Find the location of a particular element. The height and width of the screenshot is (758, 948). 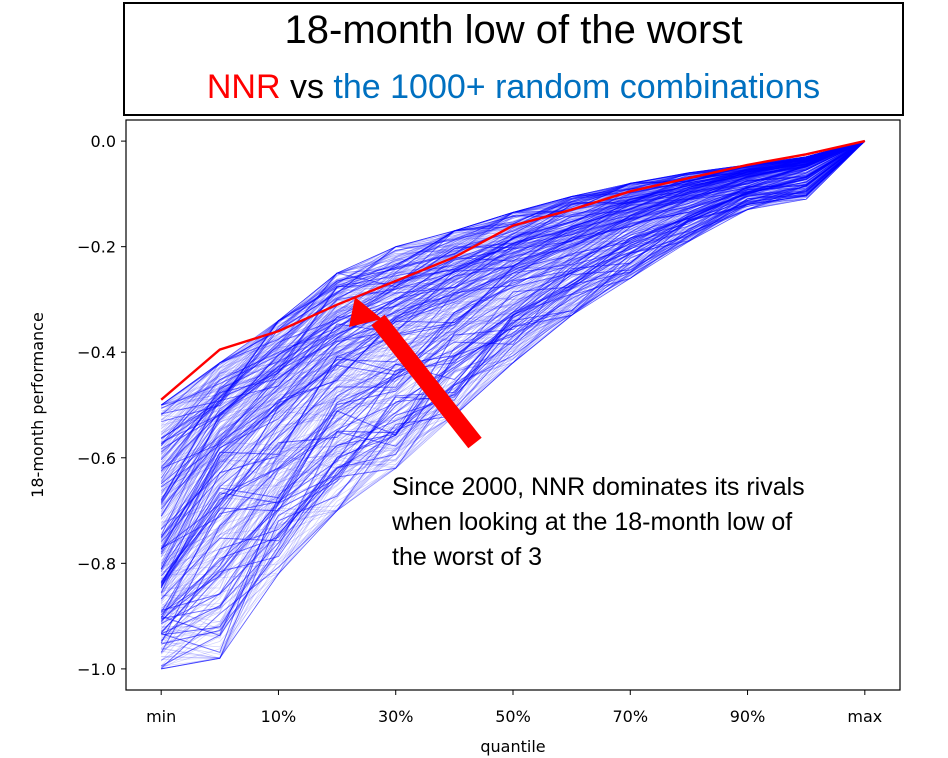

arrow-shaft is located at coordinates (426, 381).